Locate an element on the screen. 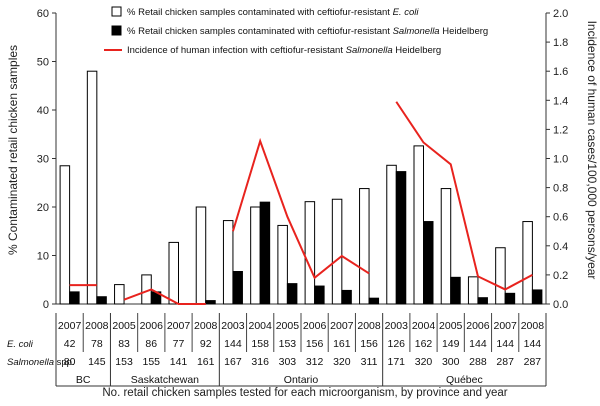 This screenshot has height=406, width=600. ecoli-count: 92 is located at coordinates (206, 344).